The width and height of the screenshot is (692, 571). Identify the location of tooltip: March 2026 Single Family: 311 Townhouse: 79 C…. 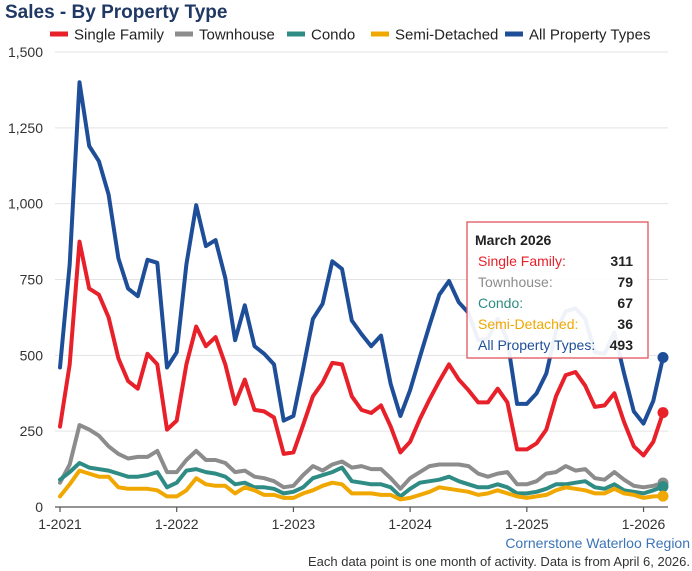
(557, 290).